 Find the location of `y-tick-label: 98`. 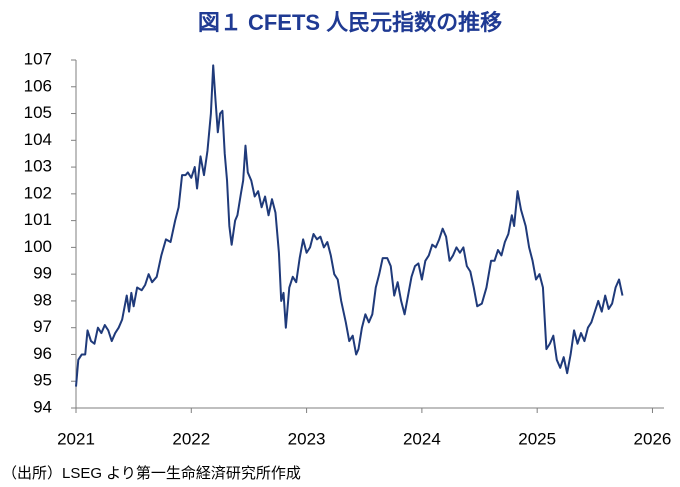

y-tick-label: 98 is located at coordinates (42, 299).